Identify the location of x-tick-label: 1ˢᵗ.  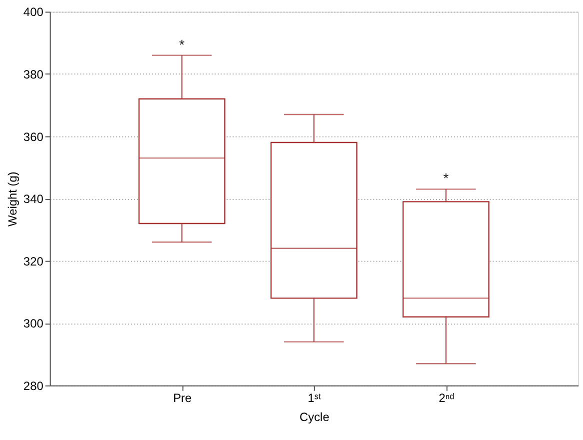
(315, 397).